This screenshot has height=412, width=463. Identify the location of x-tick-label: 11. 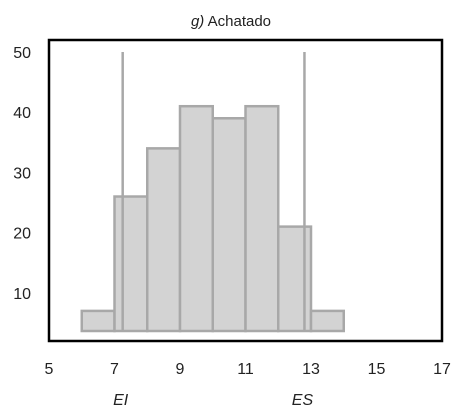
(245, 369).